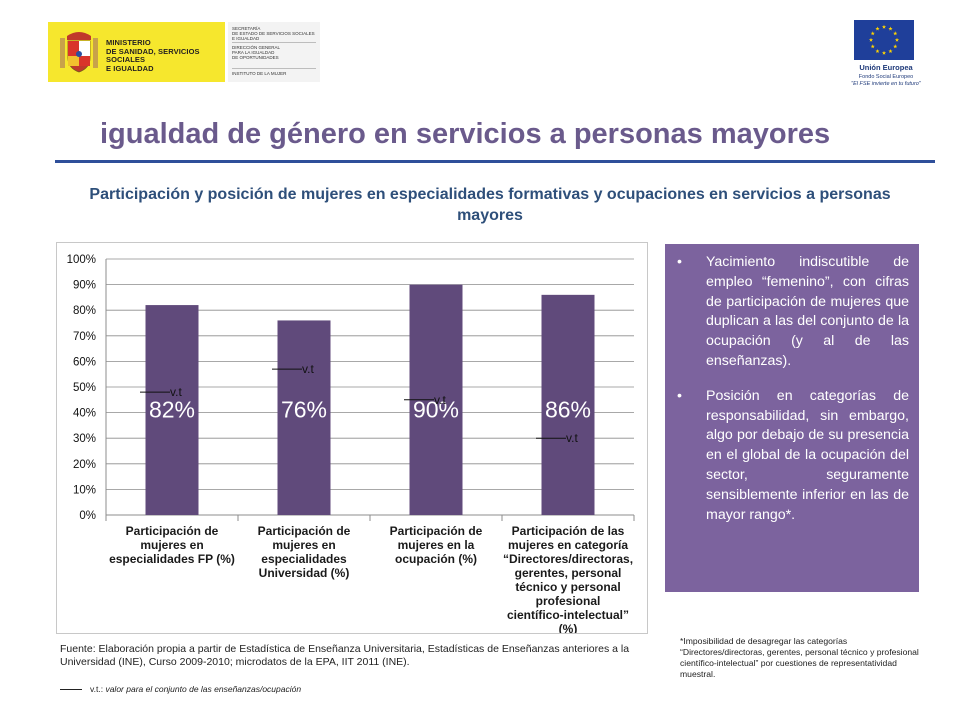  What do you see at coordinates (172, 559) in the screenshot?
I see `category-label: especialidades FP (%)` at bounding box center [172, 559].